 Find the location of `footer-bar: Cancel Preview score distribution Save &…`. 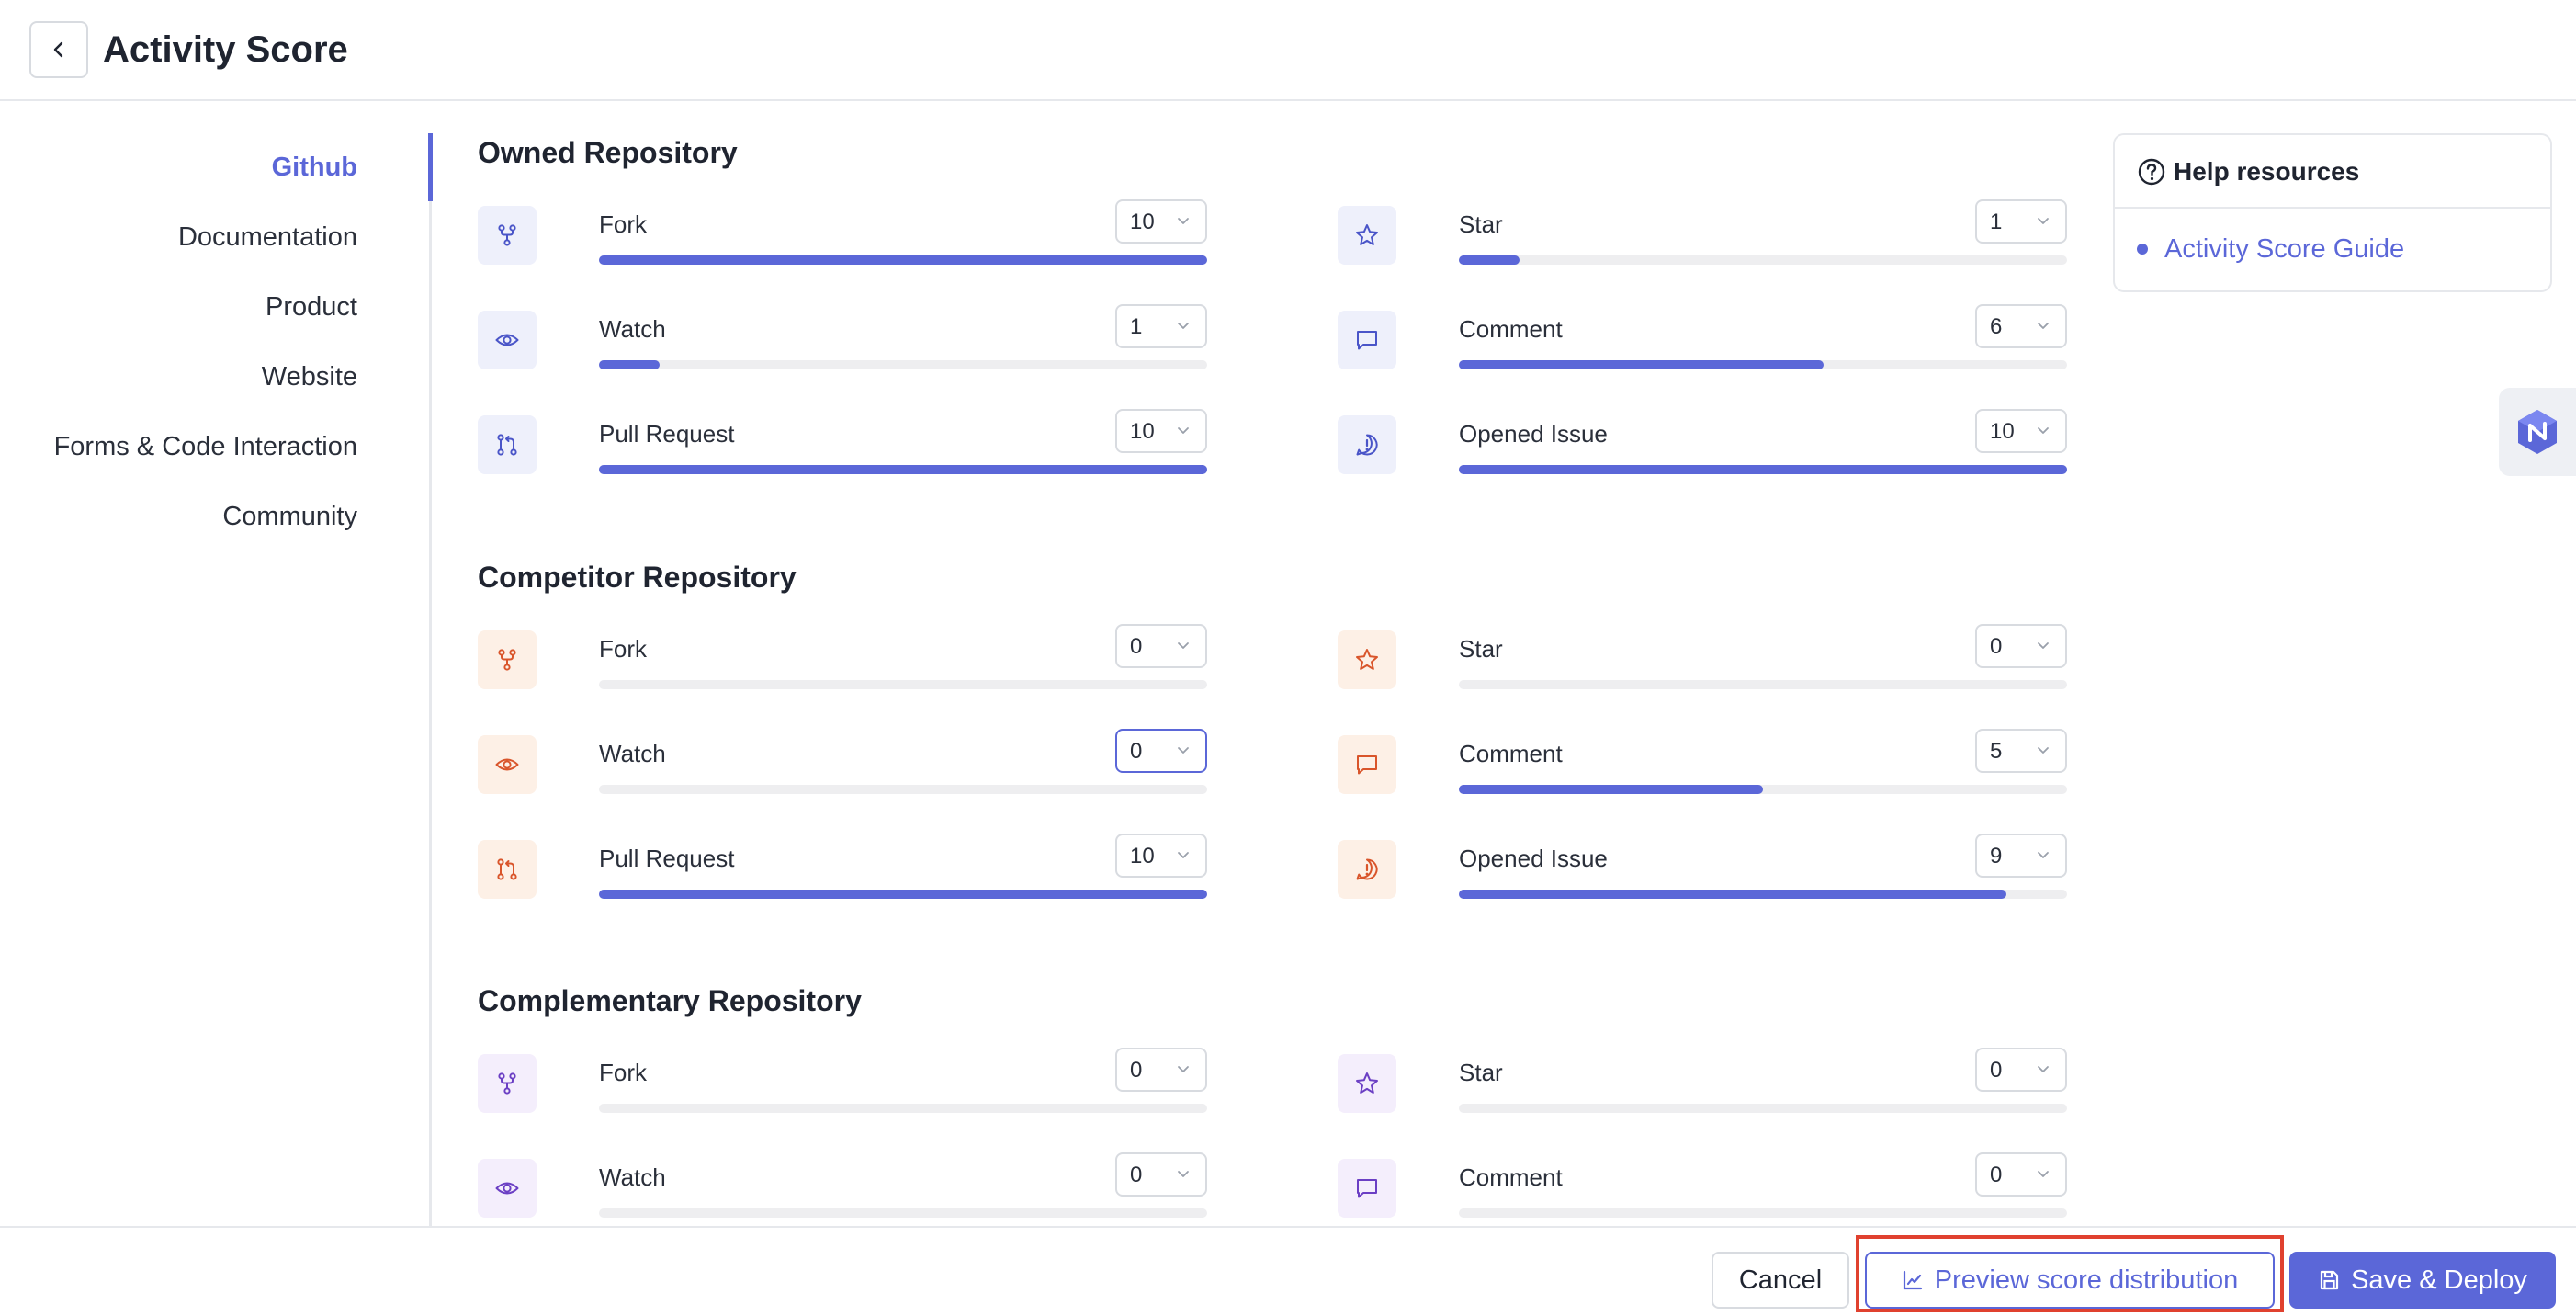

footer-bar: Cancel Preview score distribution Save &… is located at coordinates (1288, 1271).